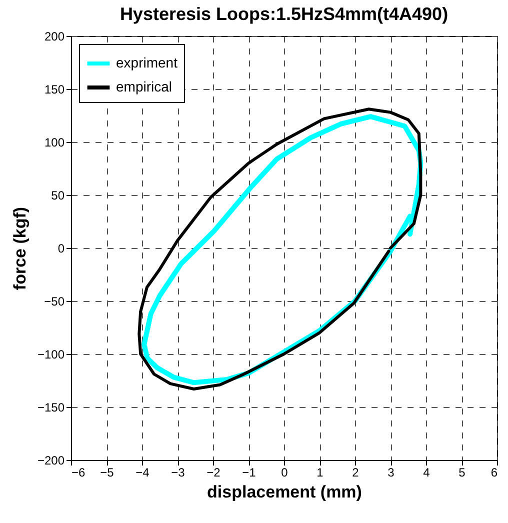  I want to click on x-tick-label: 4, so click(426, 473).